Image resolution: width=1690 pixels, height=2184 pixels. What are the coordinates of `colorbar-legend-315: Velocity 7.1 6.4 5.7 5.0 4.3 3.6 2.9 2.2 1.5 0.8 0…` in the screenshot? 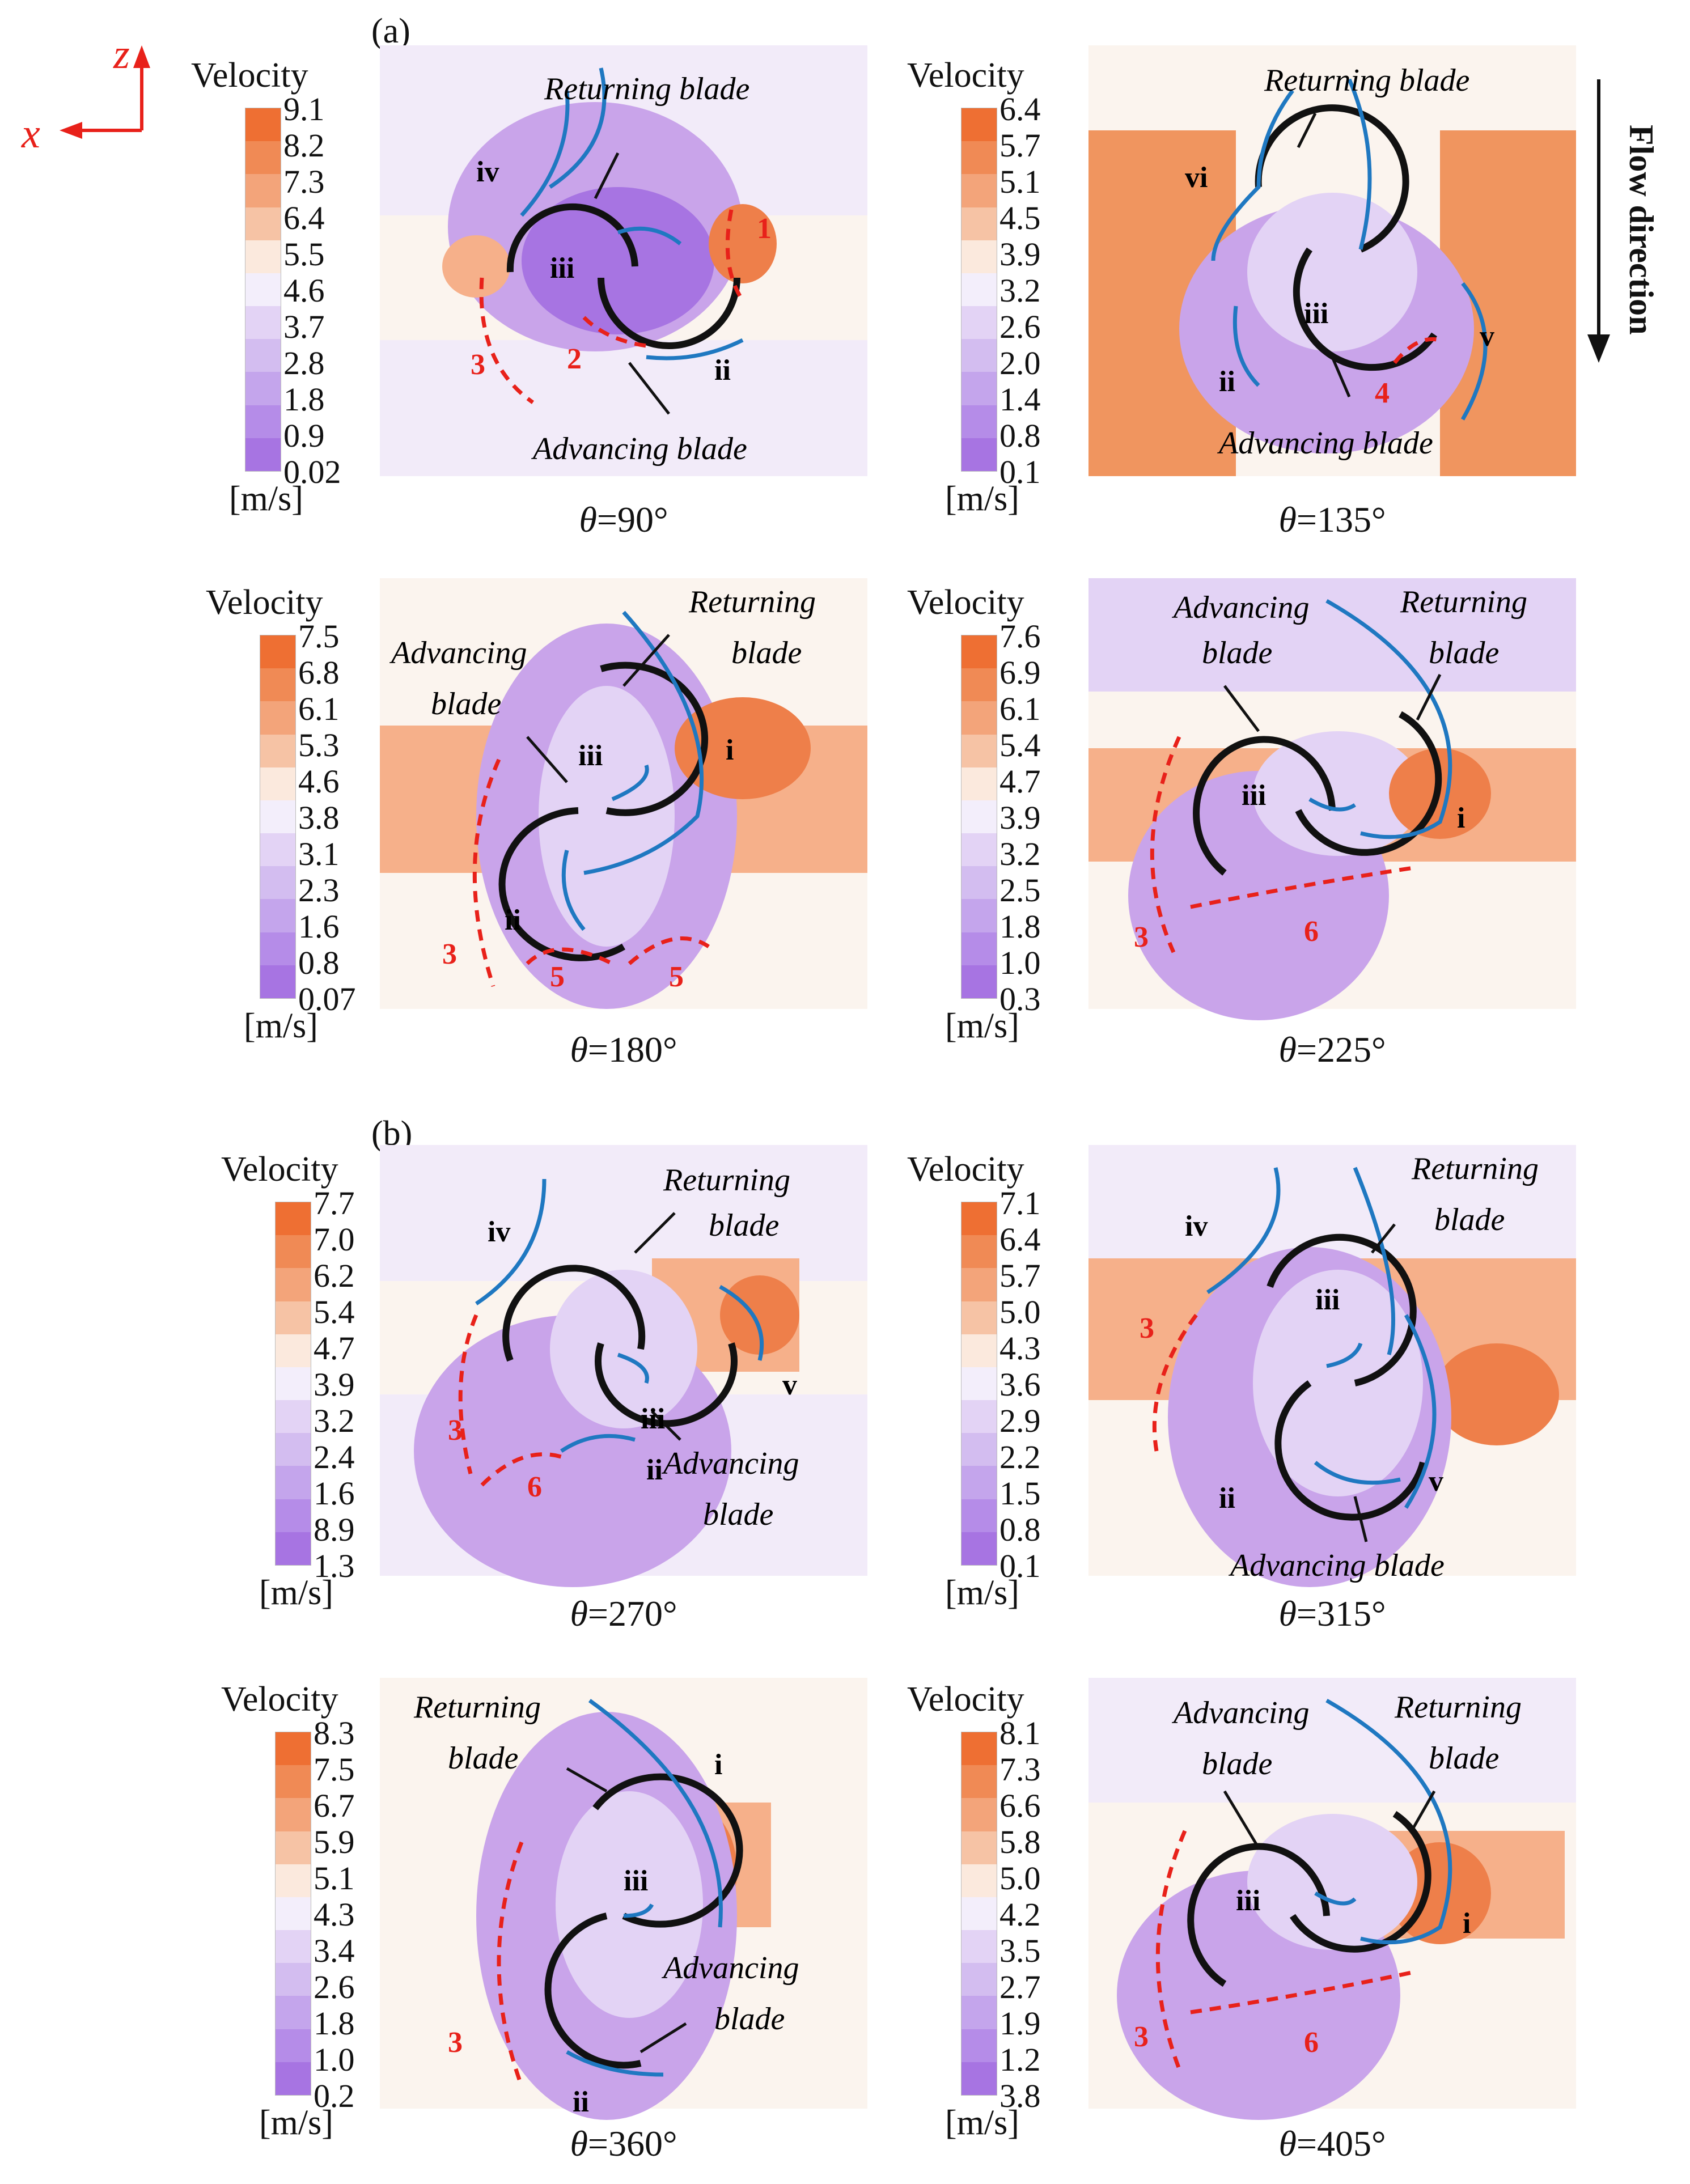 It's located at (991, 1381).